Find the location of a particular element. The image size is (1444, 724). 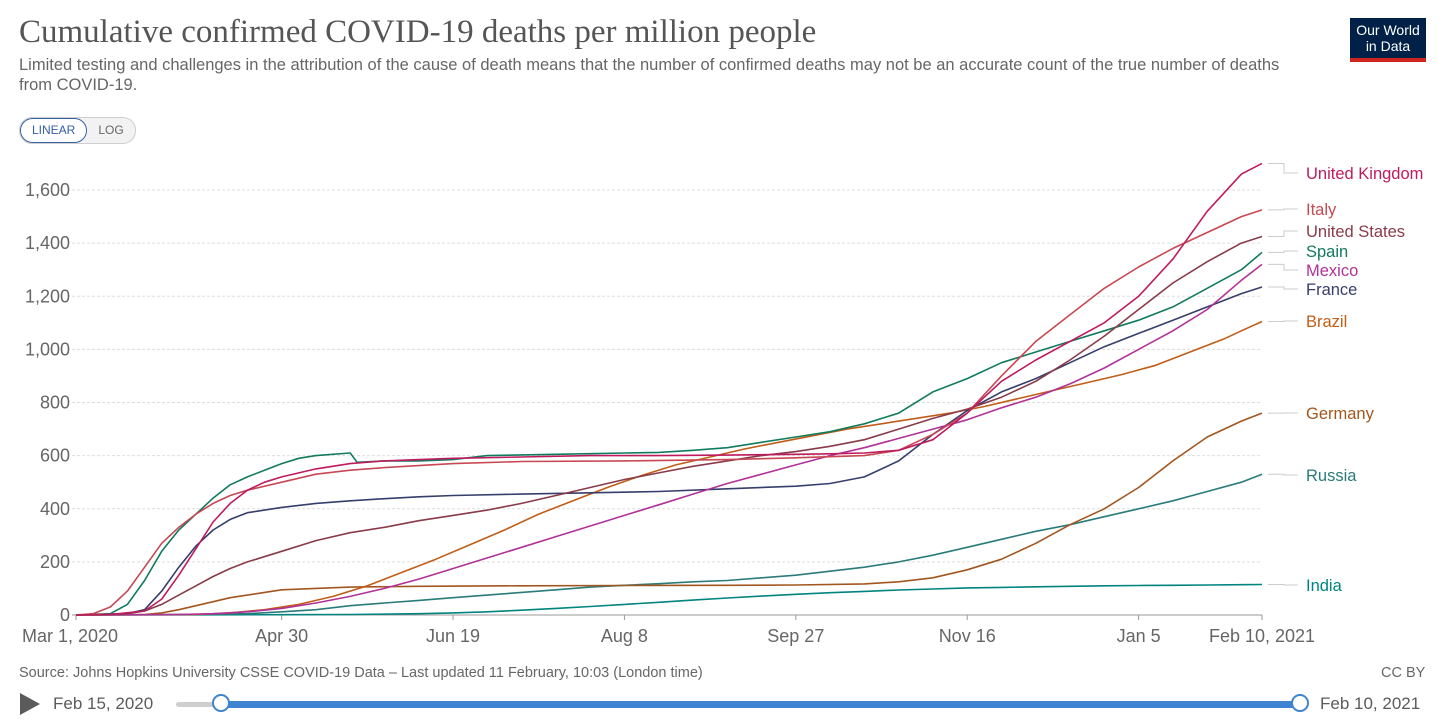

legend-label-russia: Russia is located at coordinates (1331, 476).